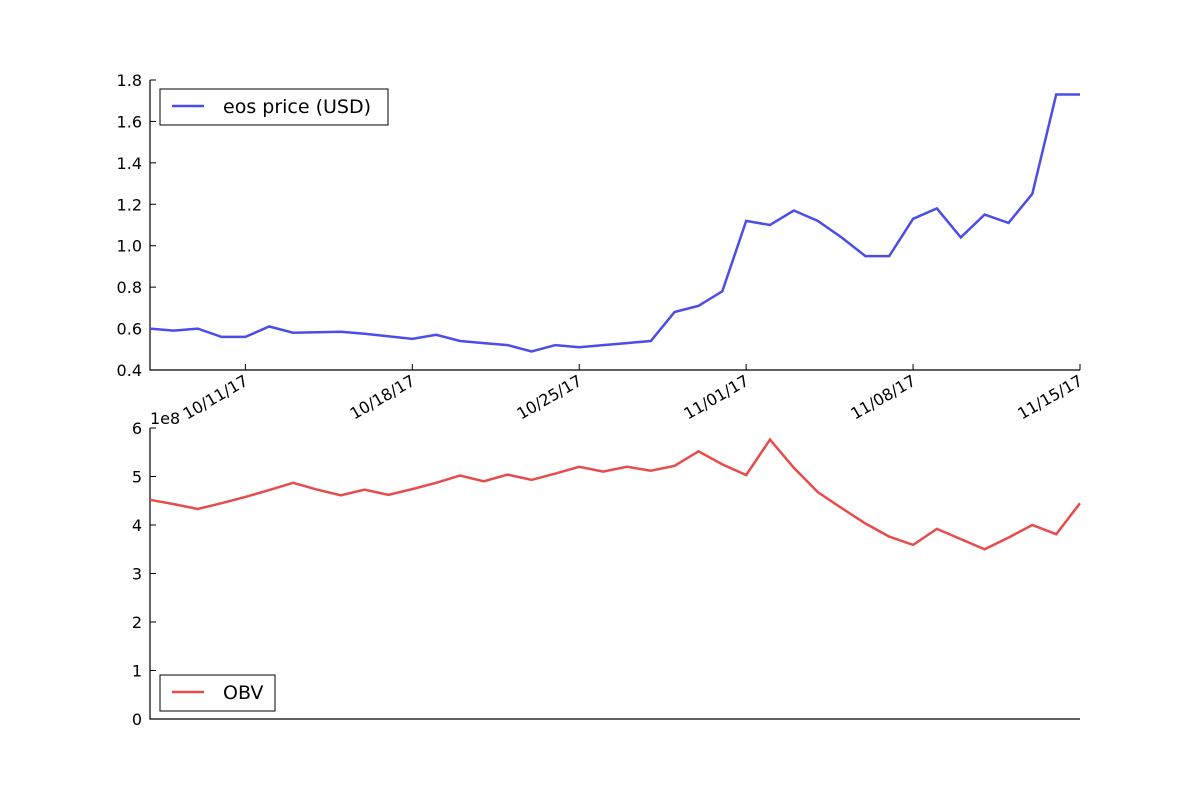 This screenshot has width=1200, height=800. I want to click on obv-y-tick-label: 0, so click(137, 719).